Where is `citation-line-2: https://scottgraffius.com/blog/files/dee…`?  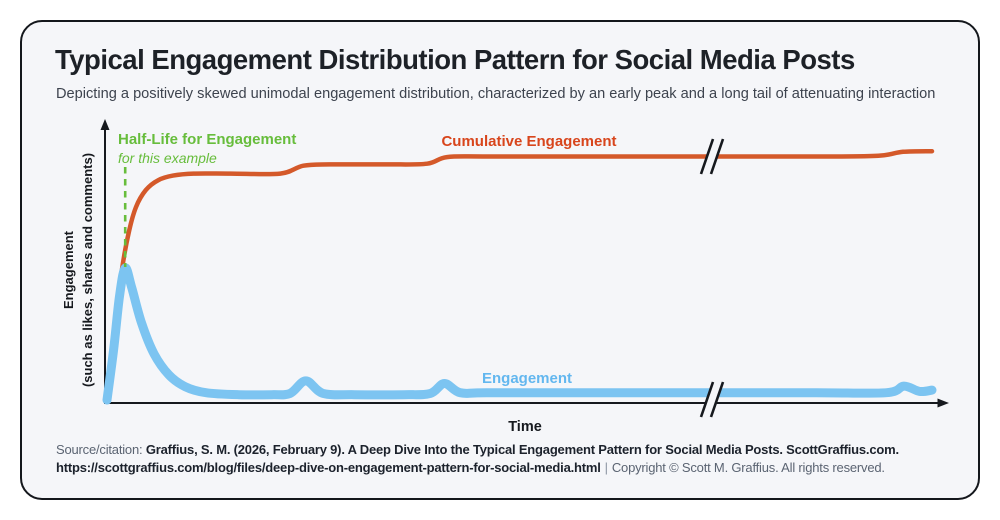
citation-line-2: https://scottgraffius.com/blog/files/dee… is located at coordinates (508, 468).